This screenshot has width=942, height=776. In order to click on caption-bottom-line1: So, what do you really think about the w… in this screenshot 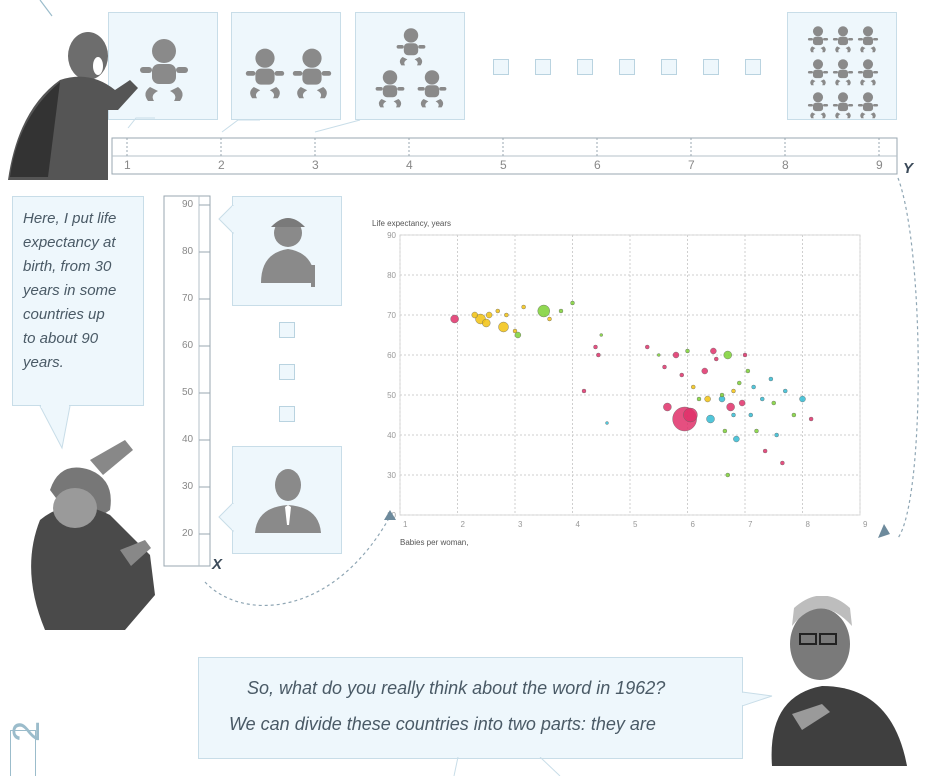, I will do `click(456, 688)`.